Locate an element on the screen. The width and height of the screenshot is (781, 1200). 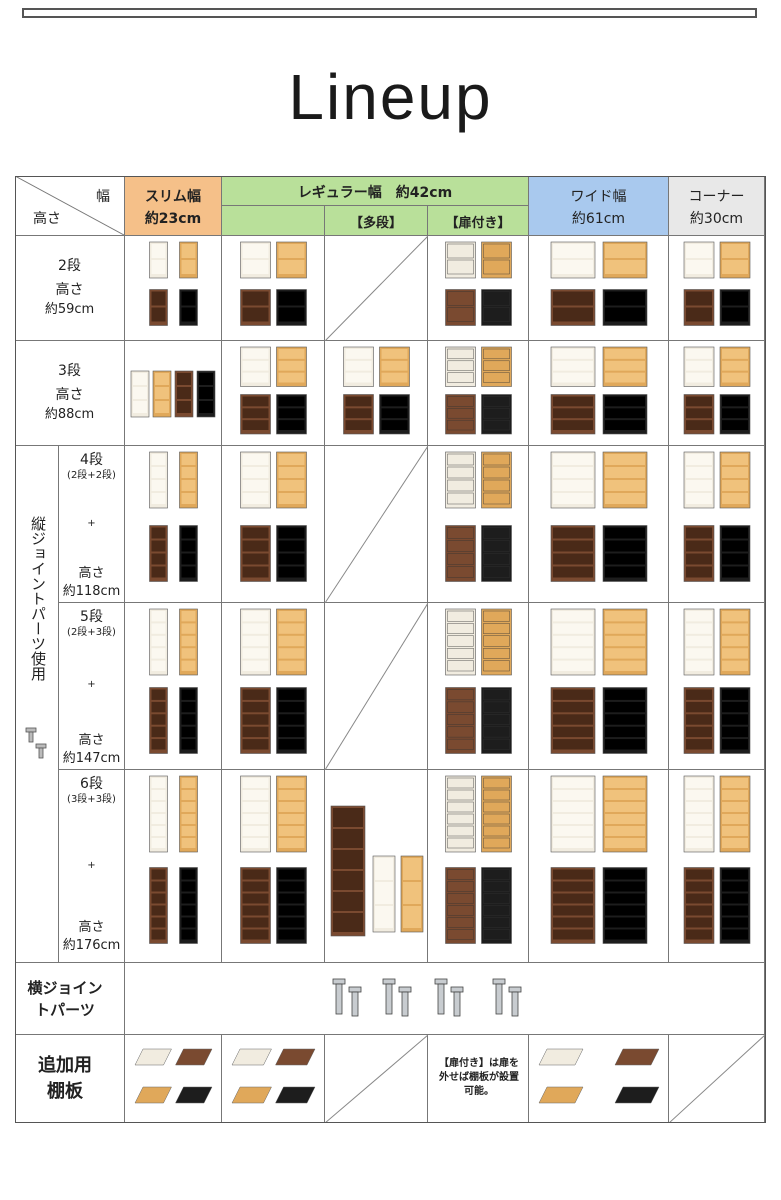
header-door-label: 【扉付き】 is located at coordinates (478, 223).